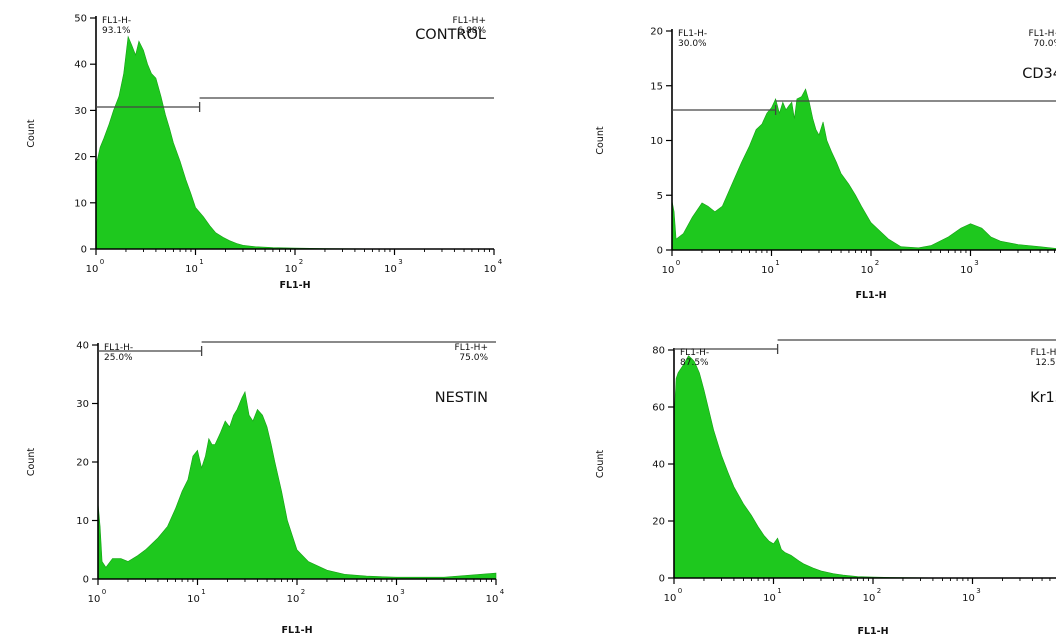  What do you see at coordinates (118, 358) in the screenshot?
I see `gate-negative-percent: 25.0%` at bounding box center [118, 358].